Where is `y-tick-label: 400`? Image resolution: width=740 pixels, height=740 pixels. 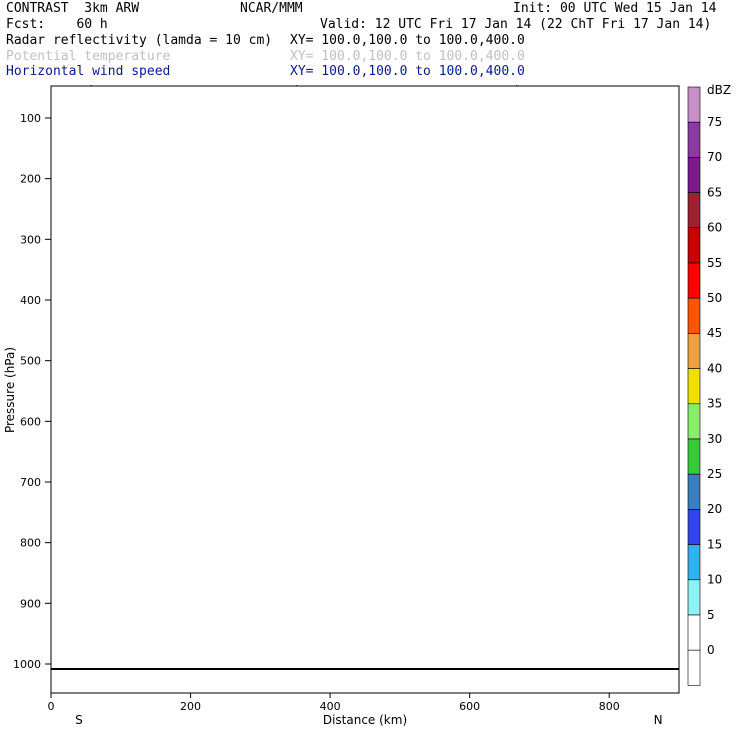 y-tick-label: 400 is located at coordinates (30, 300).